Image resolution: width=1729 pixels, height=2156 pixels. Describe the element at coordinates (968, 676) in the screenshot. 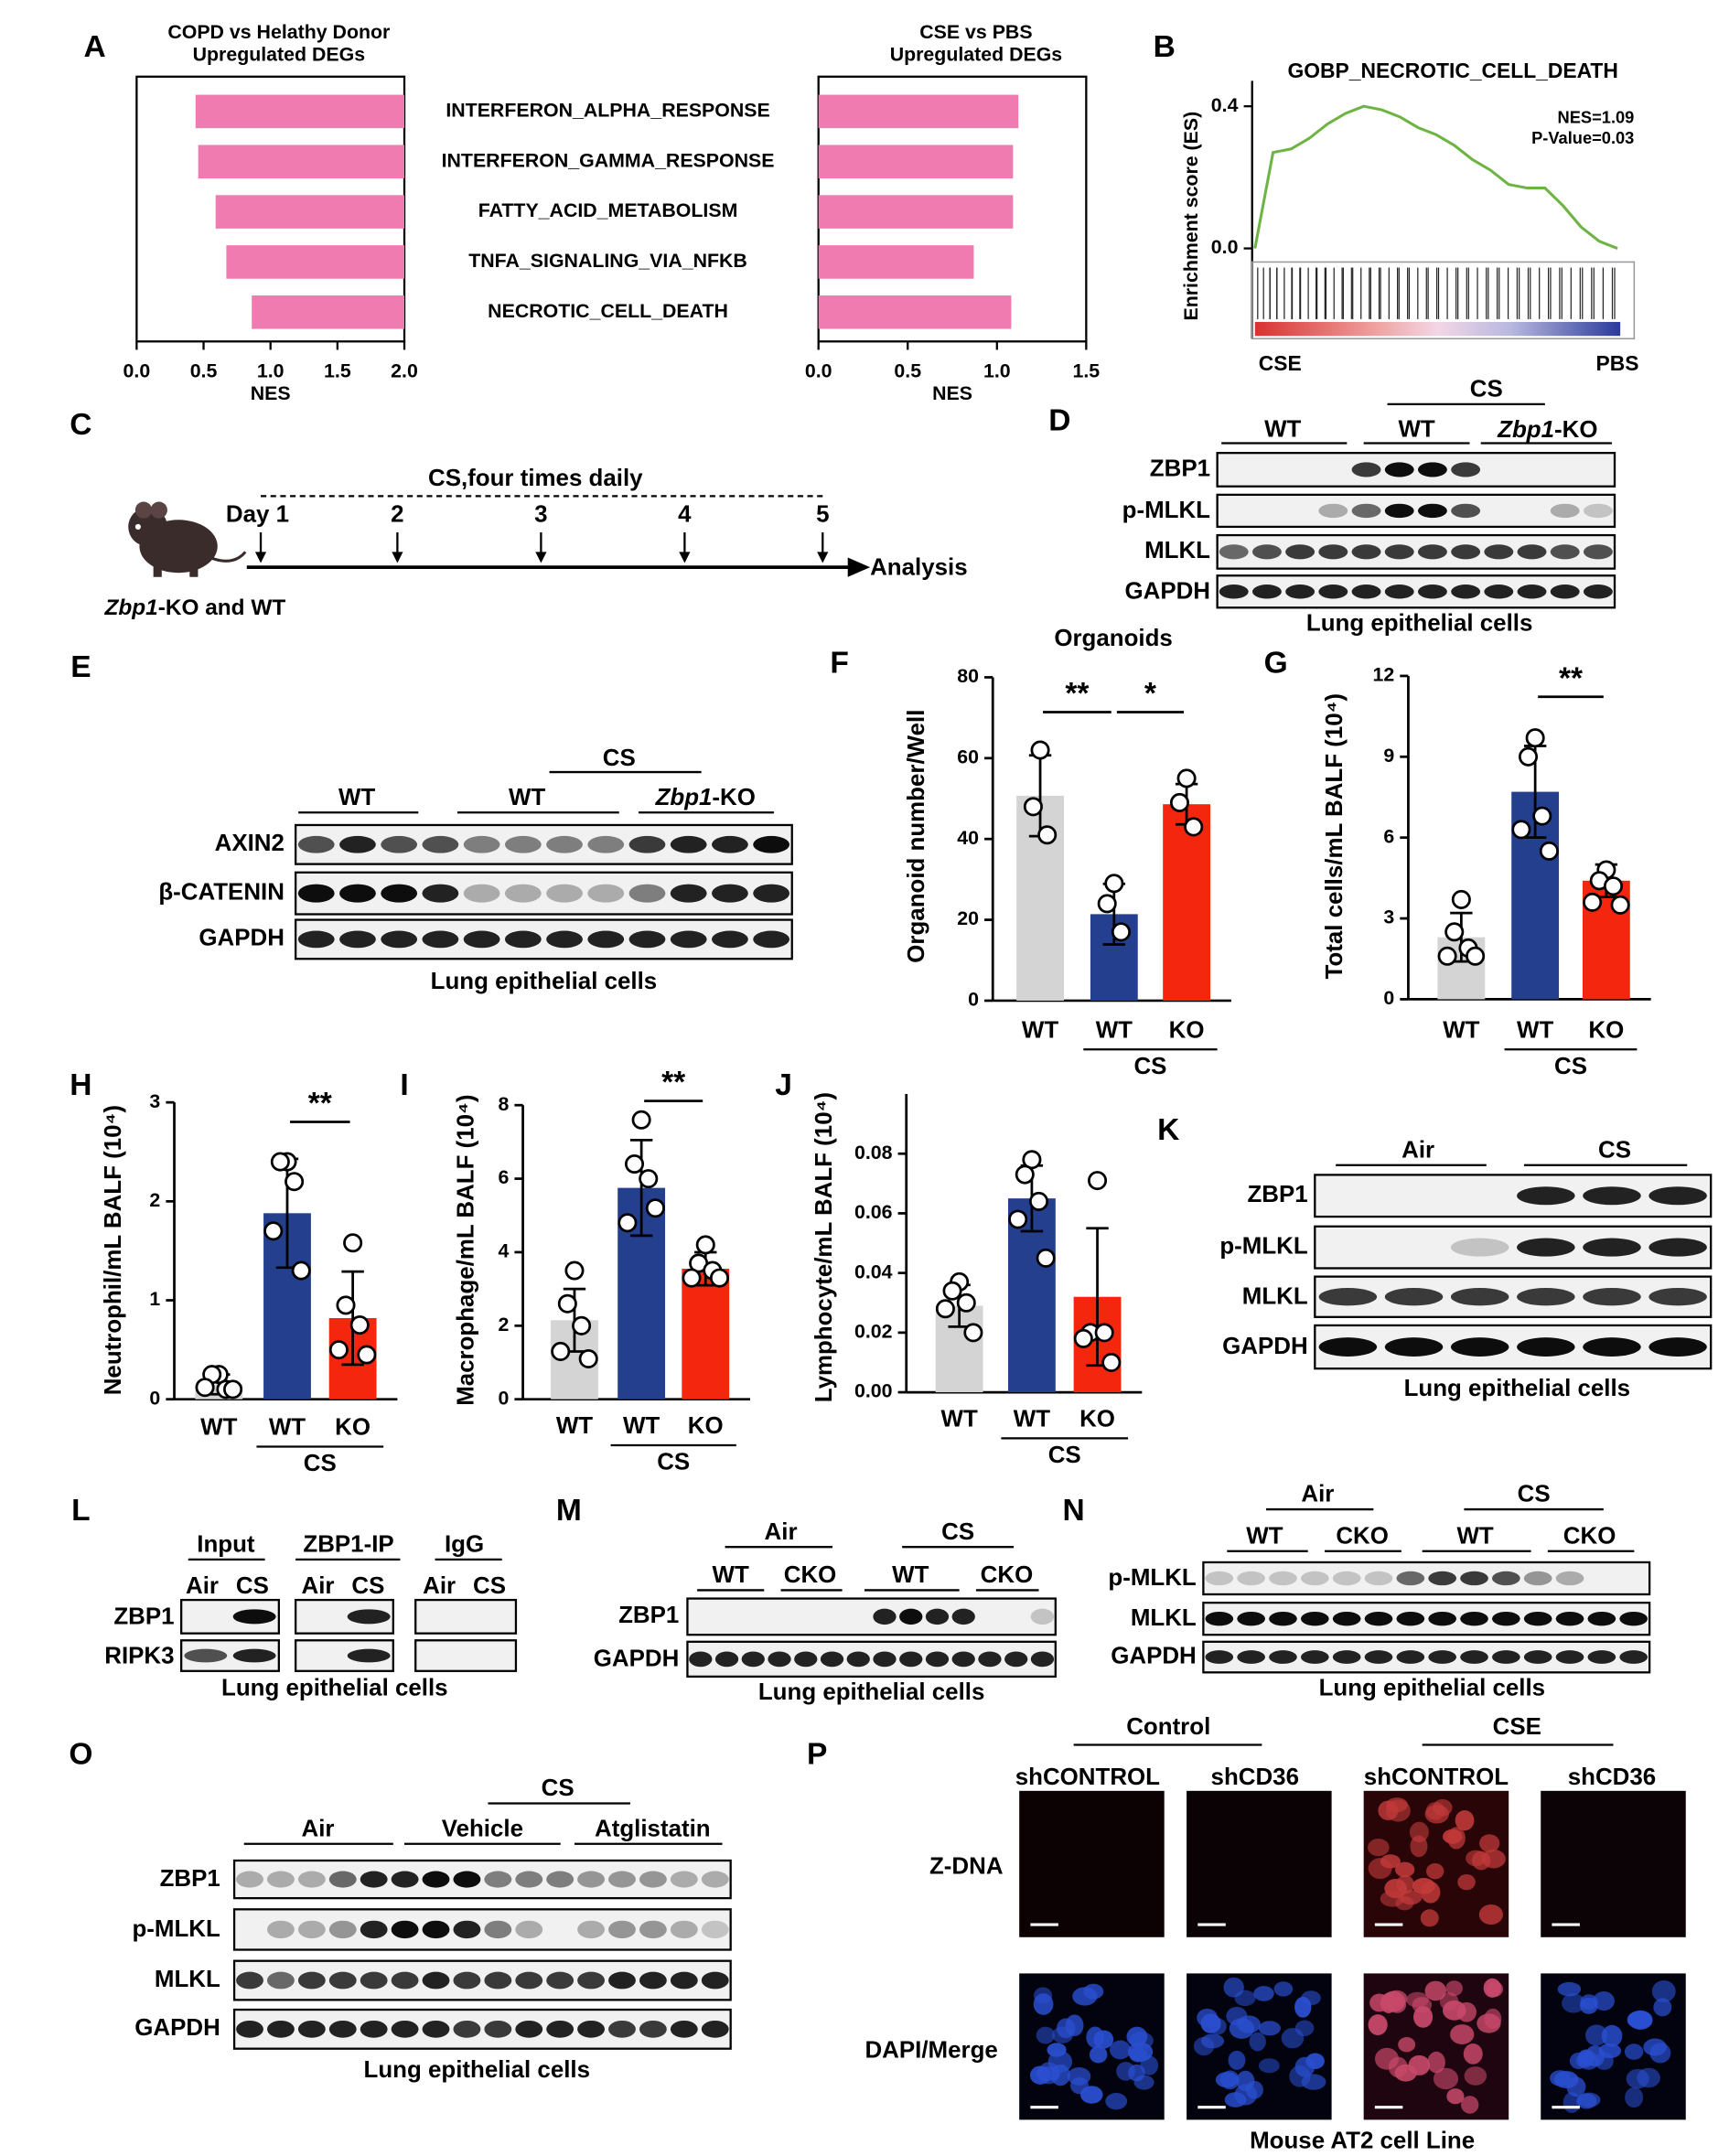

I see `y-tick-label: 80` at that location.